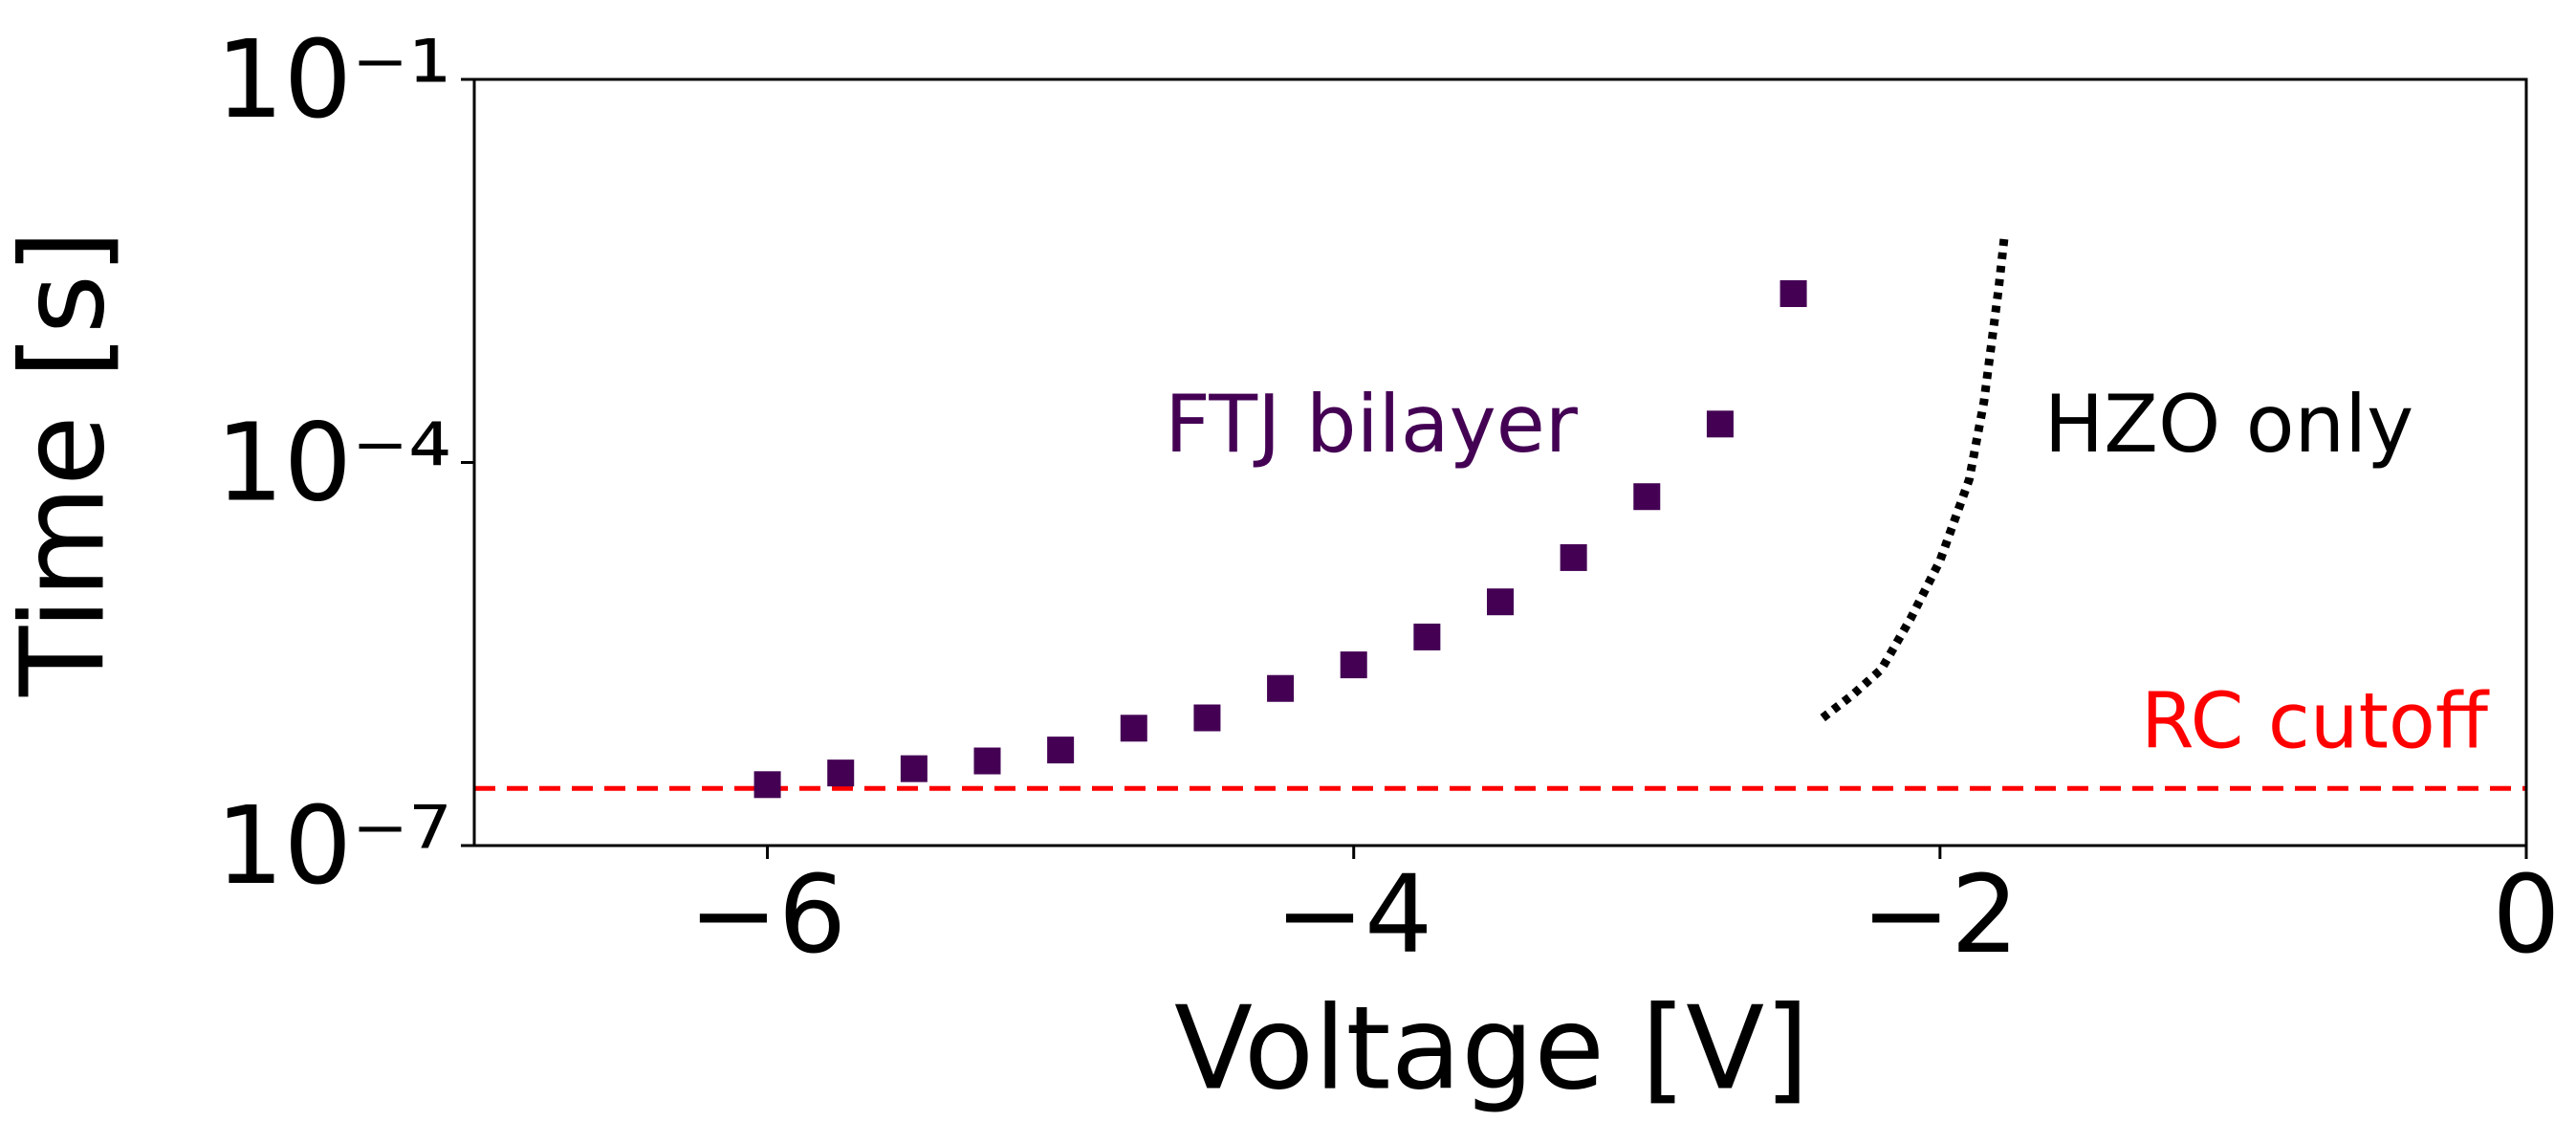  Describe the element at coordinates (333, 846) in the screenshot. I see `y-tick-label: 10⁻⁷` at that location.